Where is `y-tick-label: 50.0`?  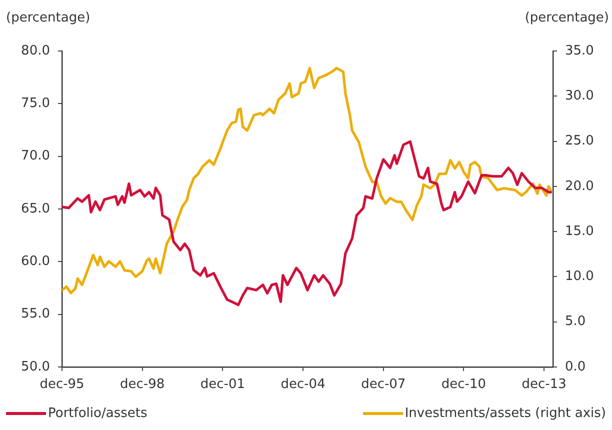 y-tick-label: 50.0 is located at coordinates (35, 366).